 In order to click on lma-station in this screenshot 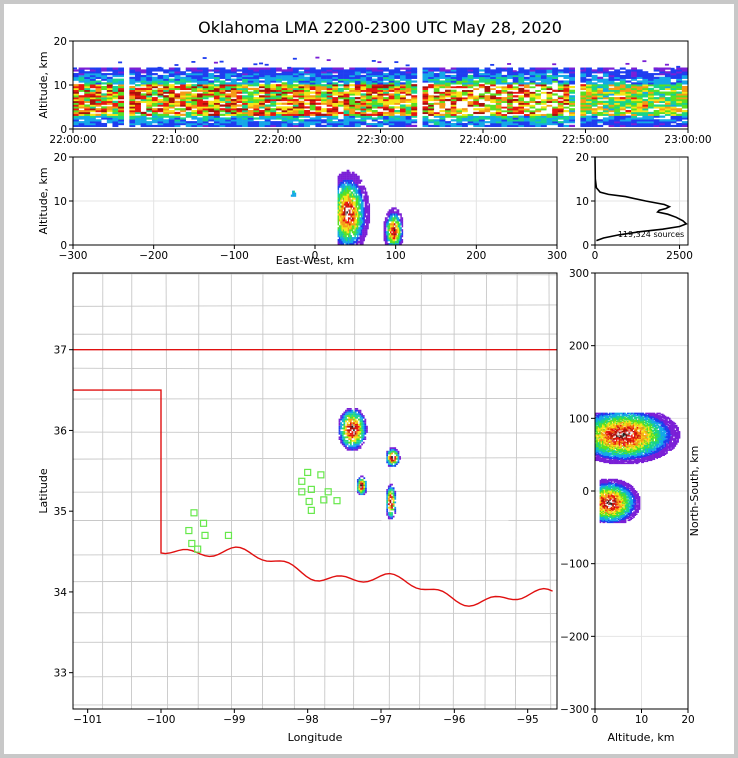, I will do `click(189, 530)`.